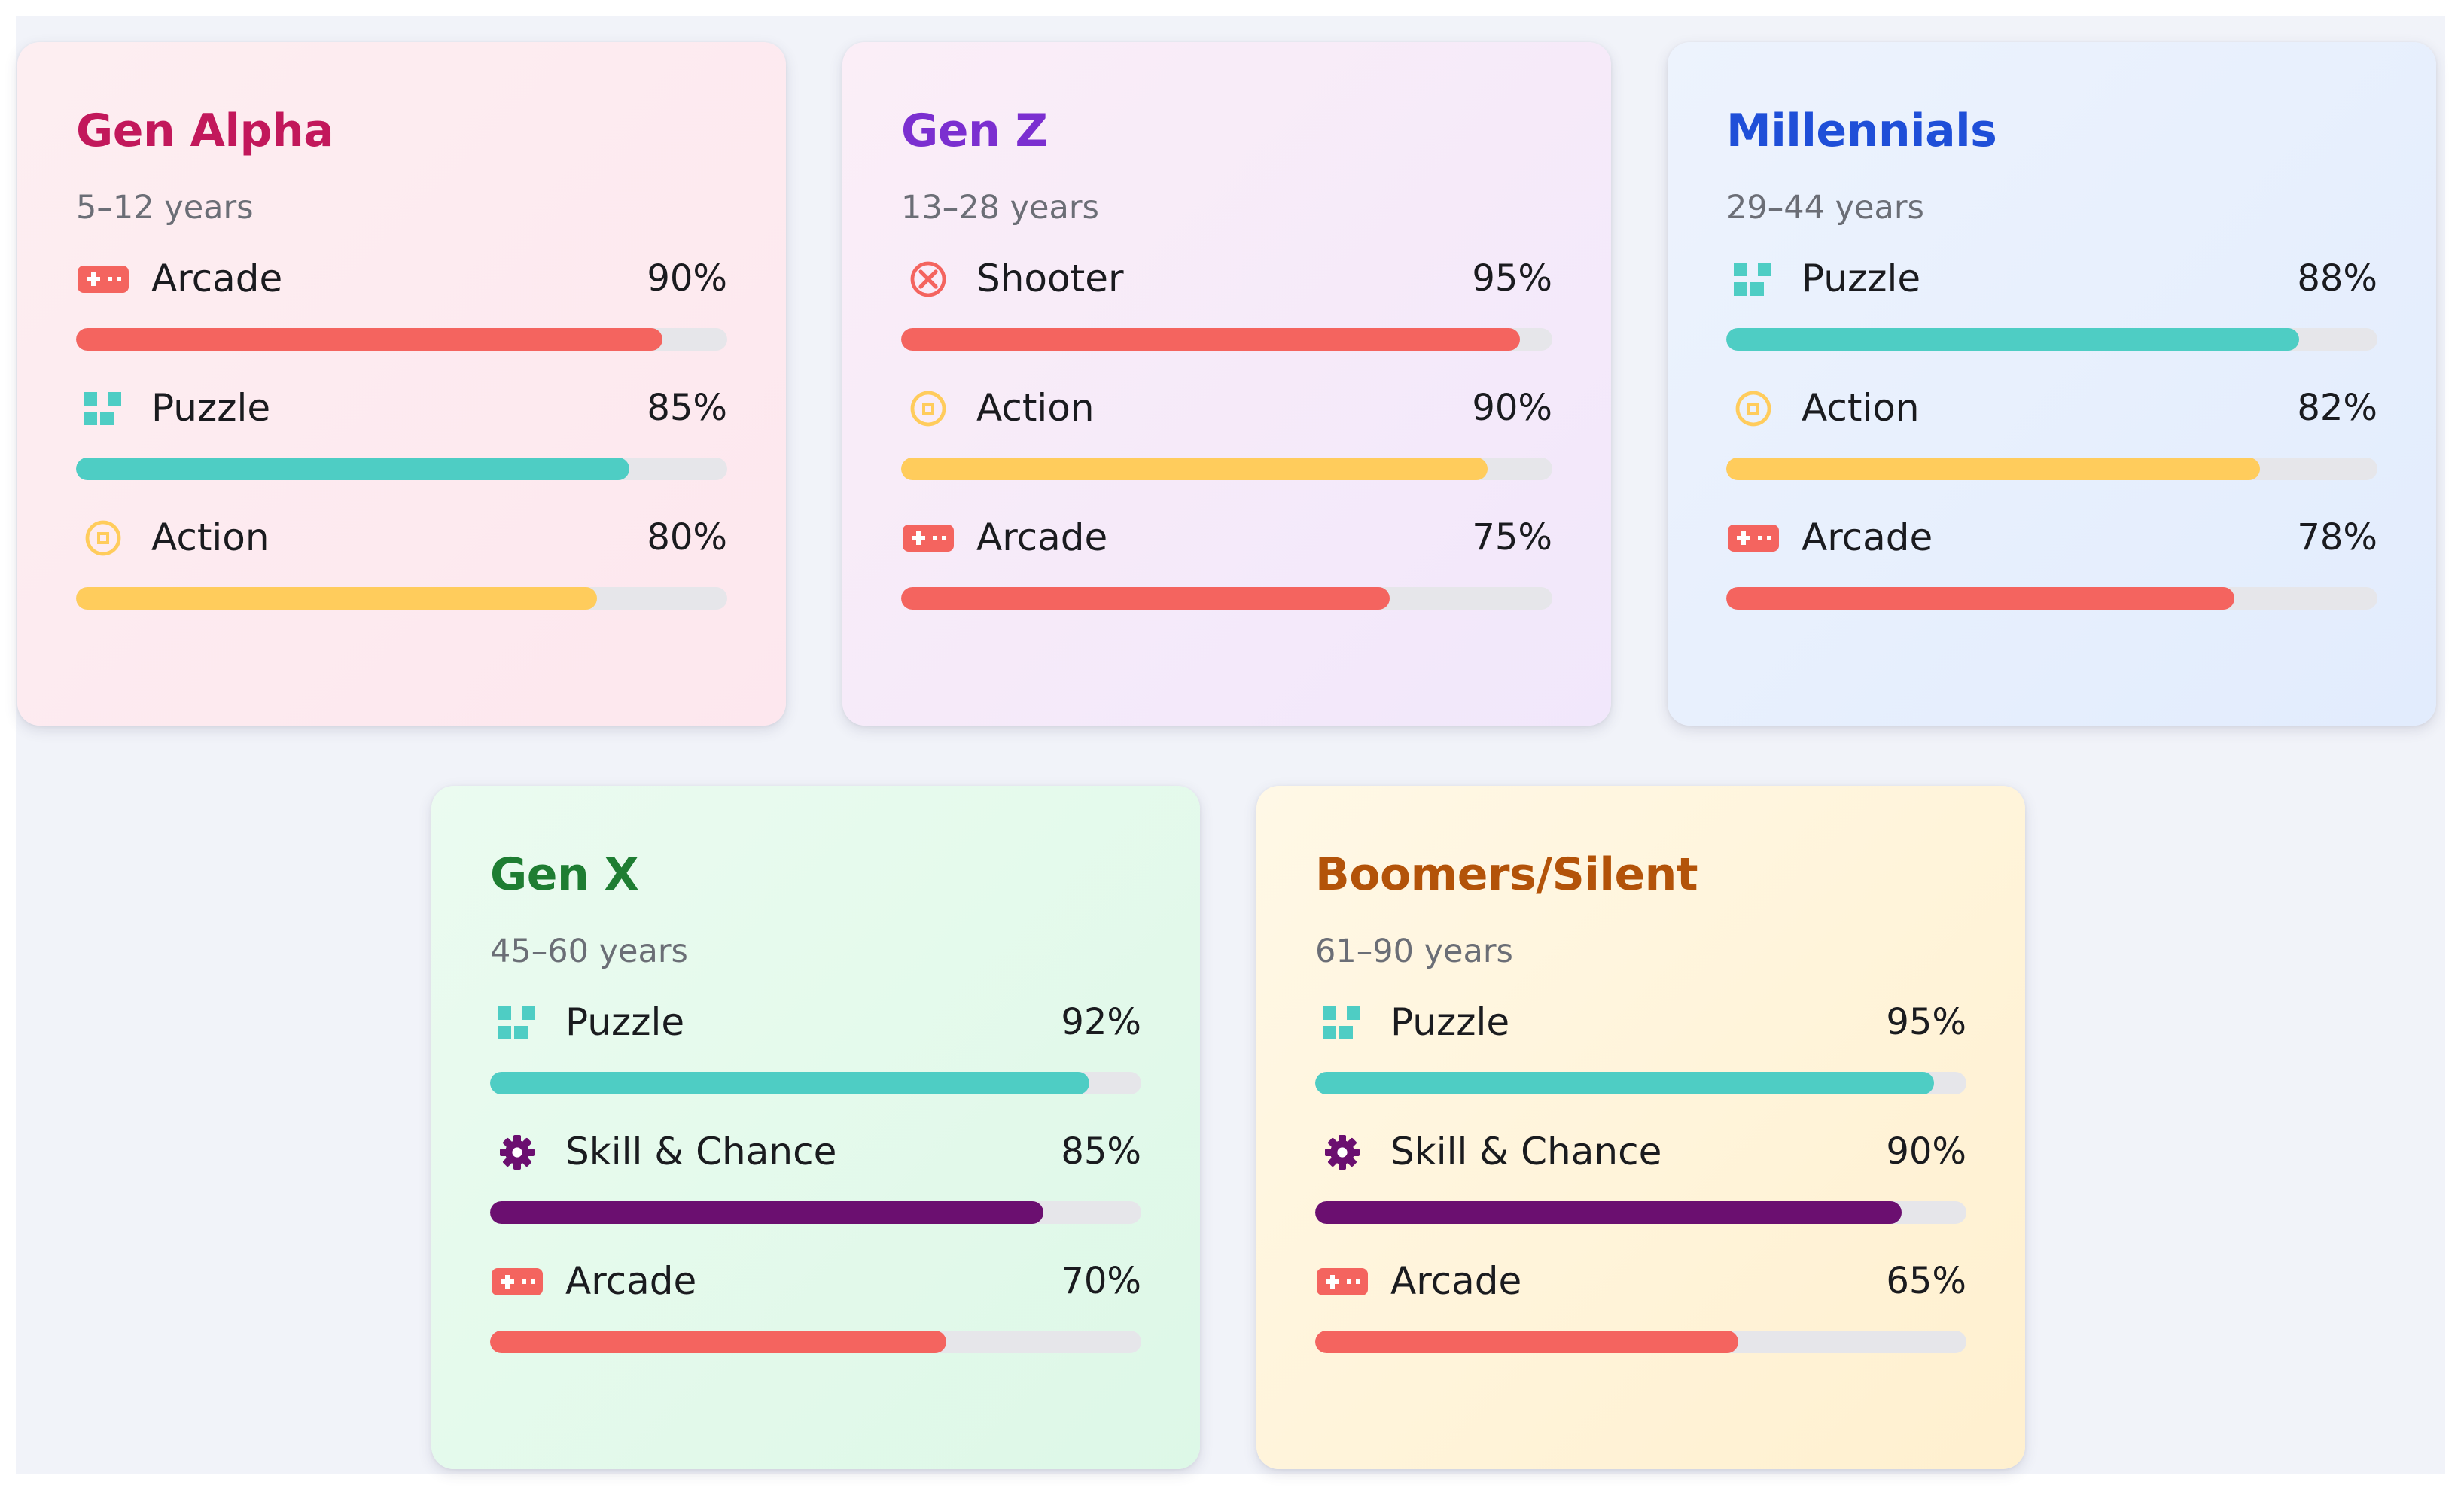 Image resolution: width=2464 pixels, height=1497 pixels. Describe the element at coordinates (2337, 278) in the screenshot. I see `genre-percent: 88%` at that location.